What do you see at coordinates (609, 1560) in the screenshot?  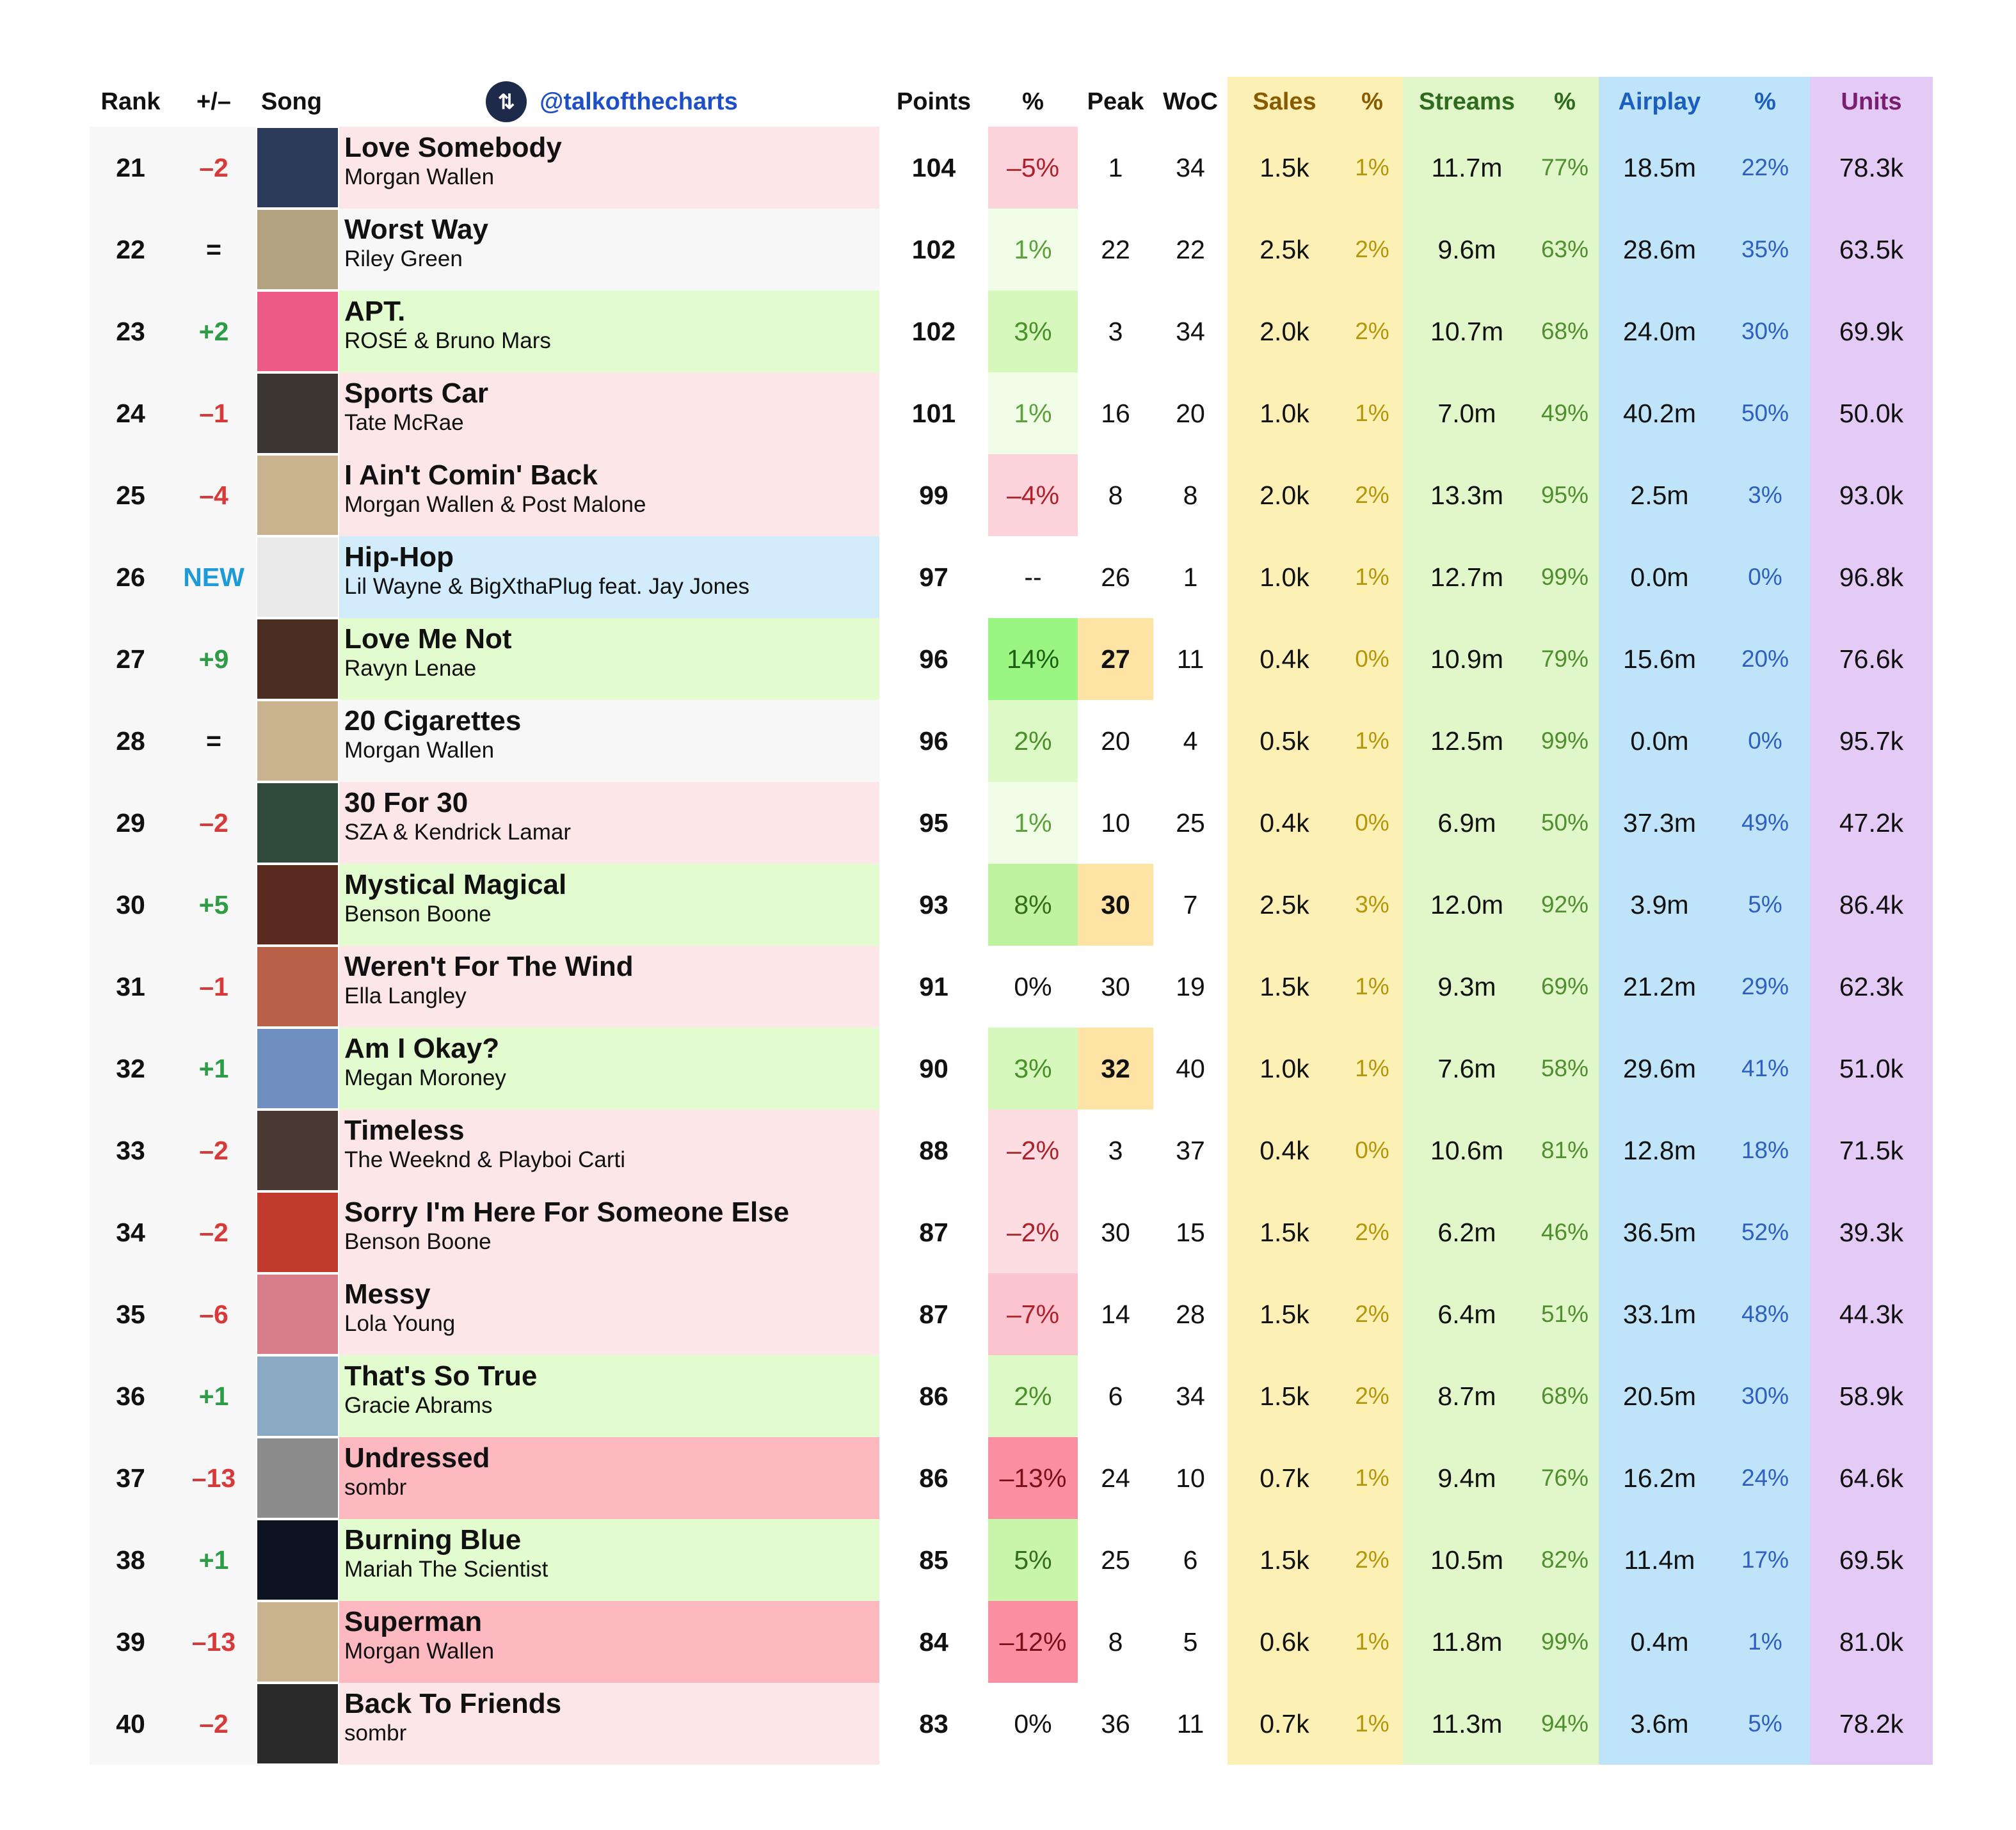 I see `song-cell: Burning Blue Mariah The Scientist` at bounding box center [609, 1560].